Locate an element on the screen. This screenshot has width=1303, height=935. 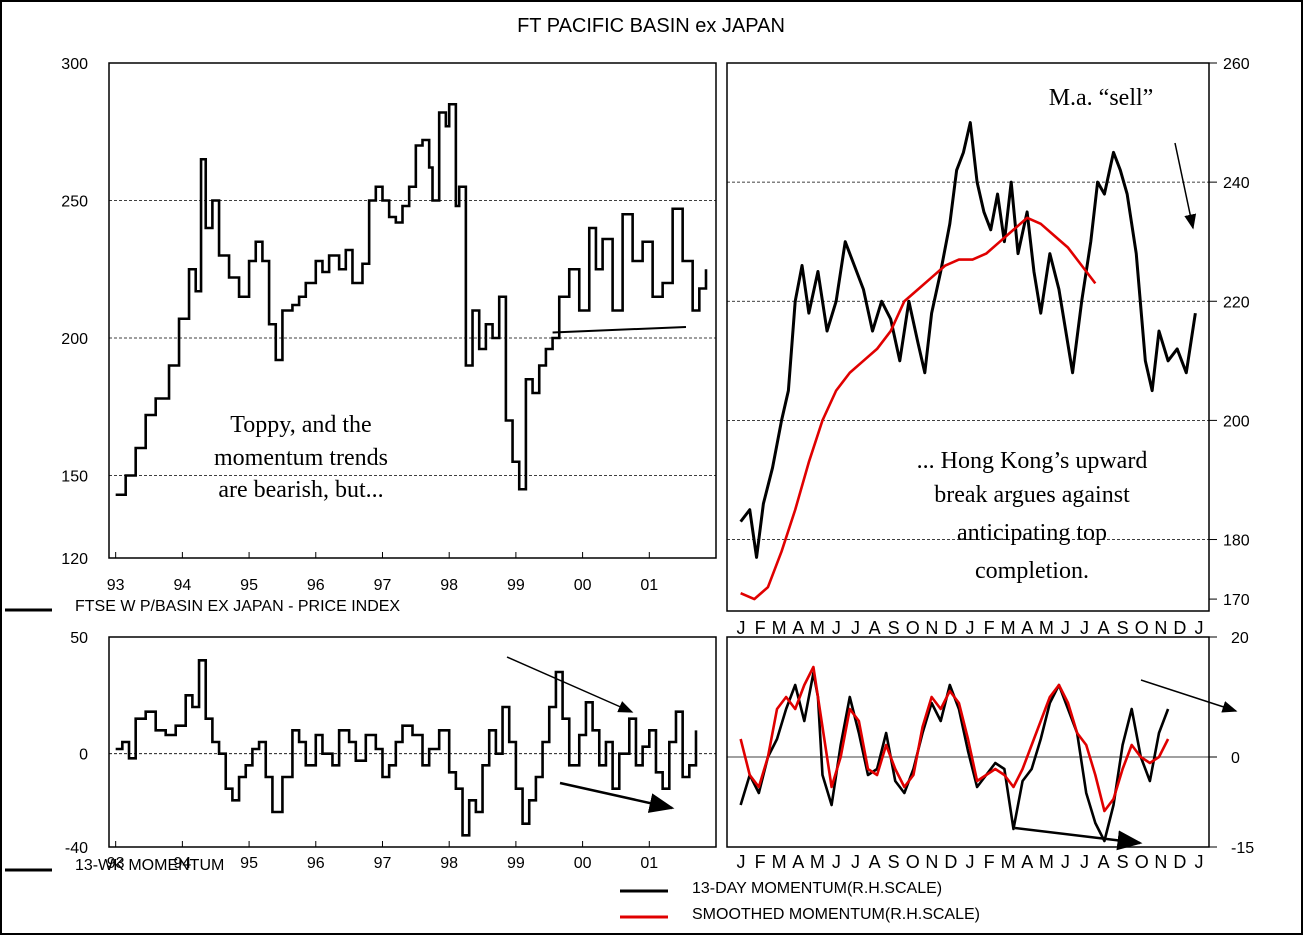
y-tick-label: 240 is located at coordinates (1236, 183).